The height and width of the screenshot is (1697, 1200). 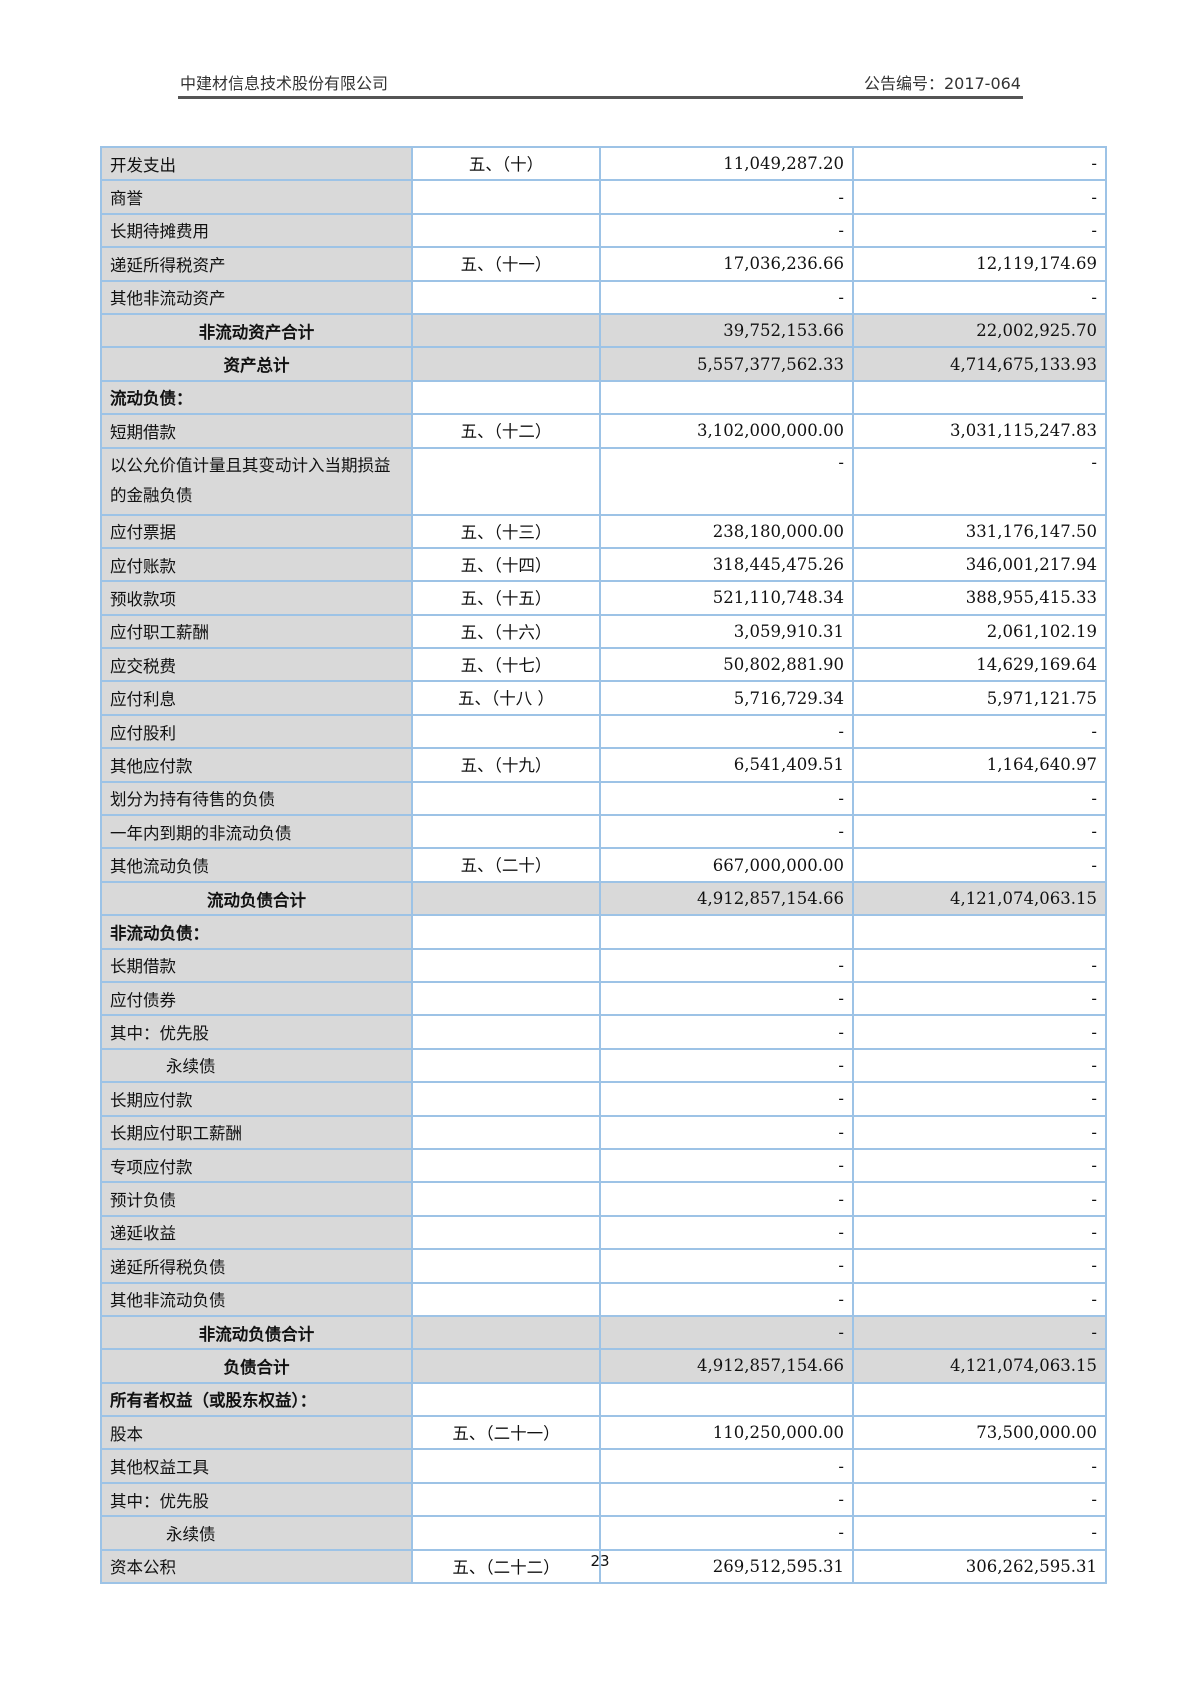 What do you see at coordinates (256, 1366) in the screenshot?
I see `item-label: 负债合计` at bounding box center [256, 1366].